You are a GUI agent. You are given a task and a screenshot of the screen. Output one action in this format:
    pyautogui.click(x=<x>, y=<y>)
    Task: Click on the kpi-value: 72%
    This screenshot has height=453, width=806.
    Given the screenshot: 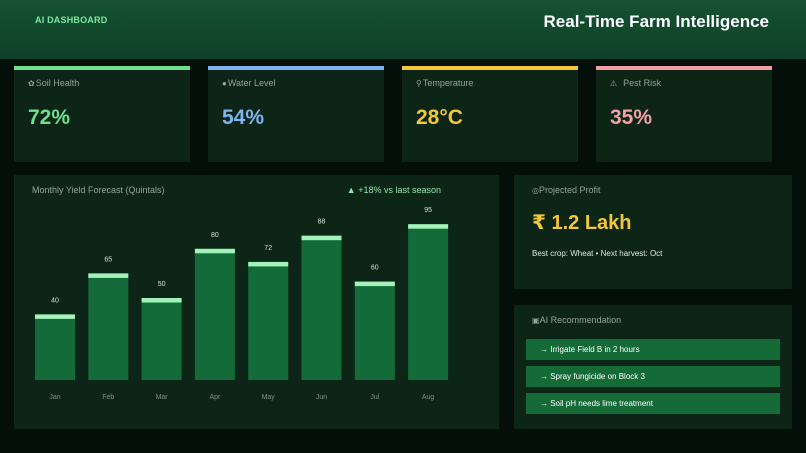 What is the action you would take?
    pyautogui.click(x=49, y=117)
    